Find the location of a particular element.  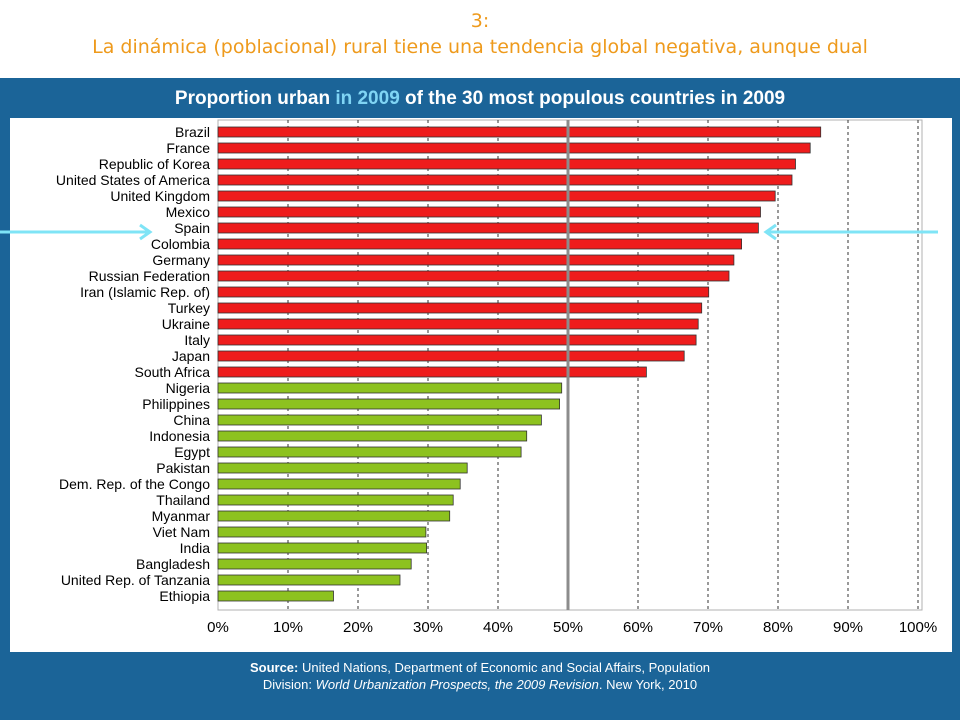

category-label: Turkey is located at coordinates (189, 308).